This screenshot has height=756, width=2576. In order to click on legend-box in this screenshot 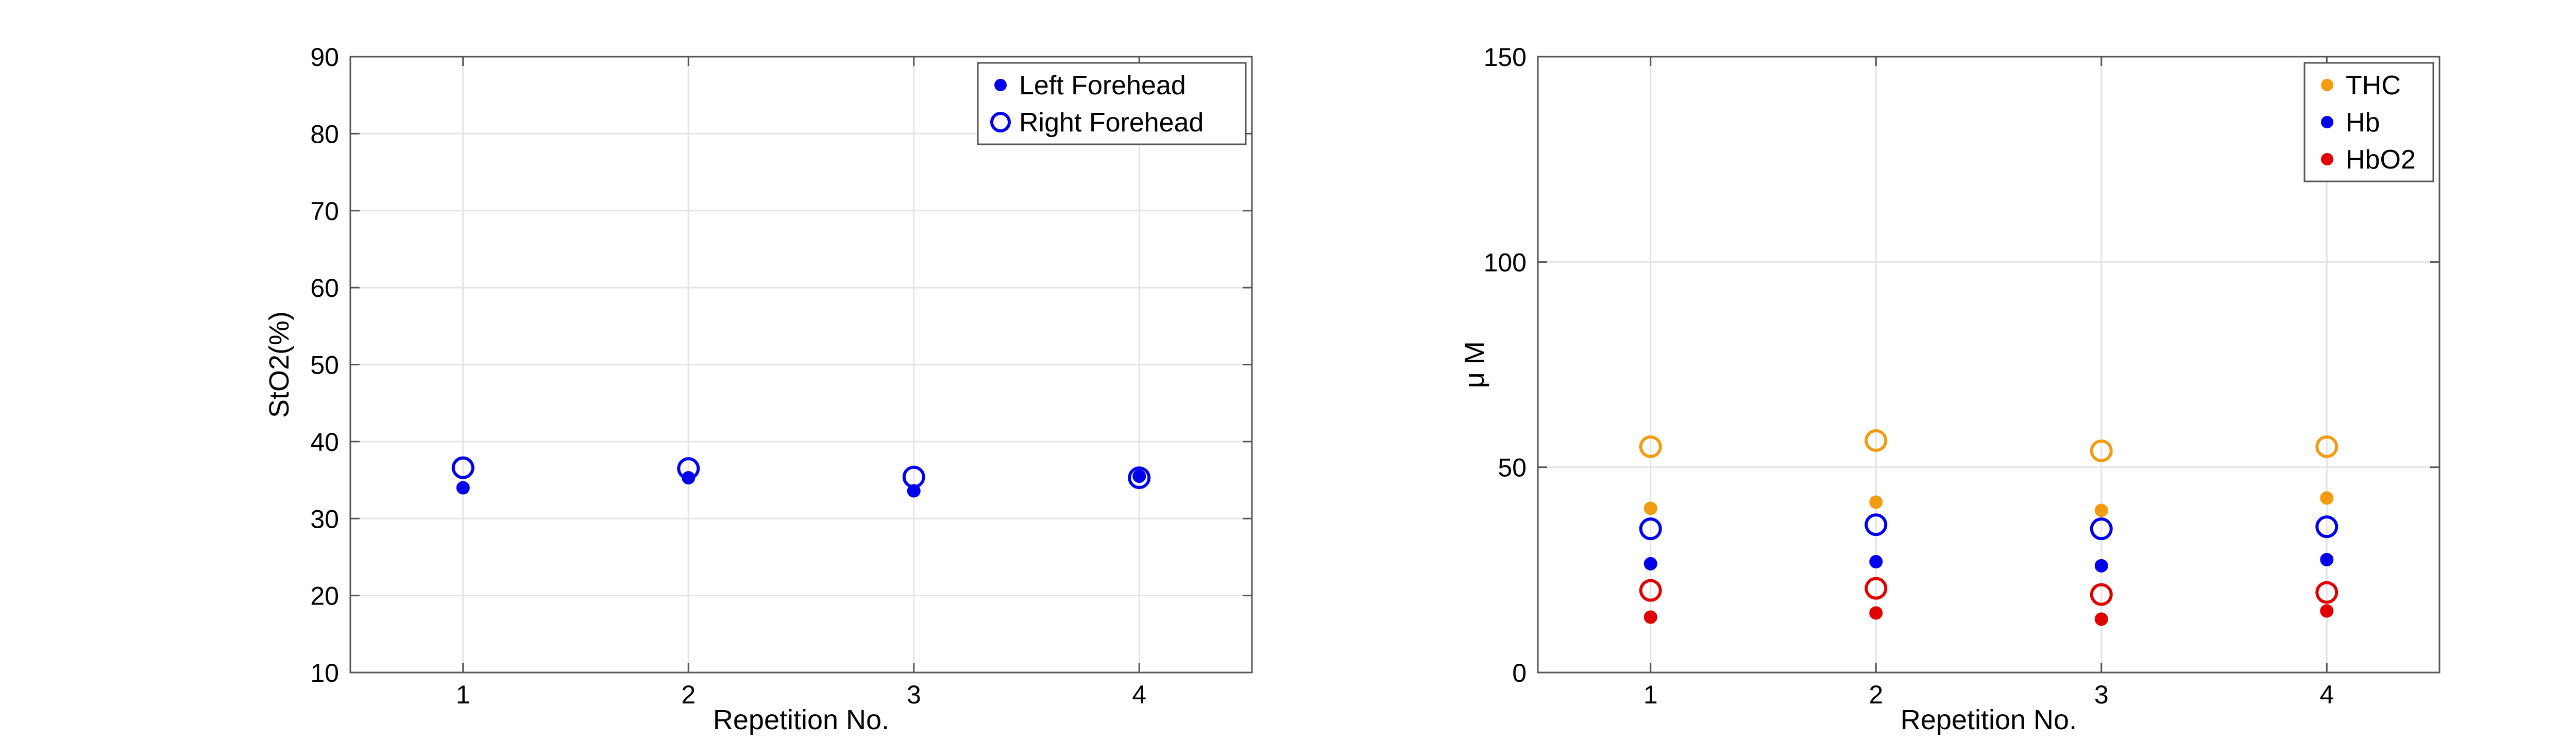, I will do `click(1112, 104)`.